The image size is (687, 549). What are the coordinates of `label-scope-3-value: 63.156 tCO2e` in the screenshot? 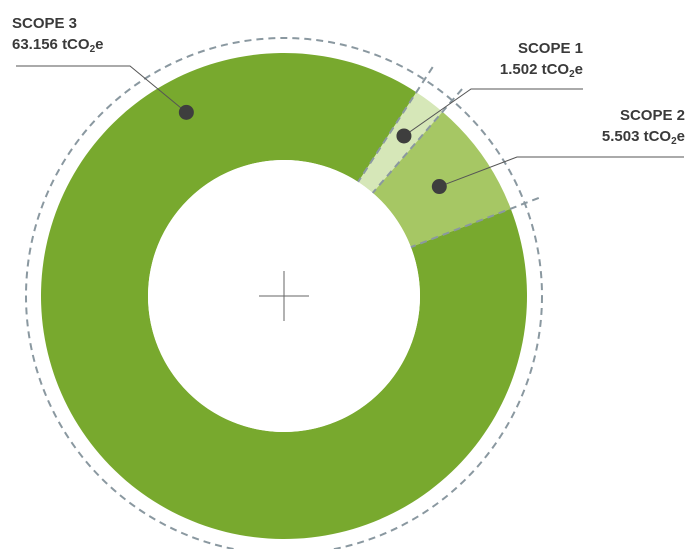 It's located at (58, 45).